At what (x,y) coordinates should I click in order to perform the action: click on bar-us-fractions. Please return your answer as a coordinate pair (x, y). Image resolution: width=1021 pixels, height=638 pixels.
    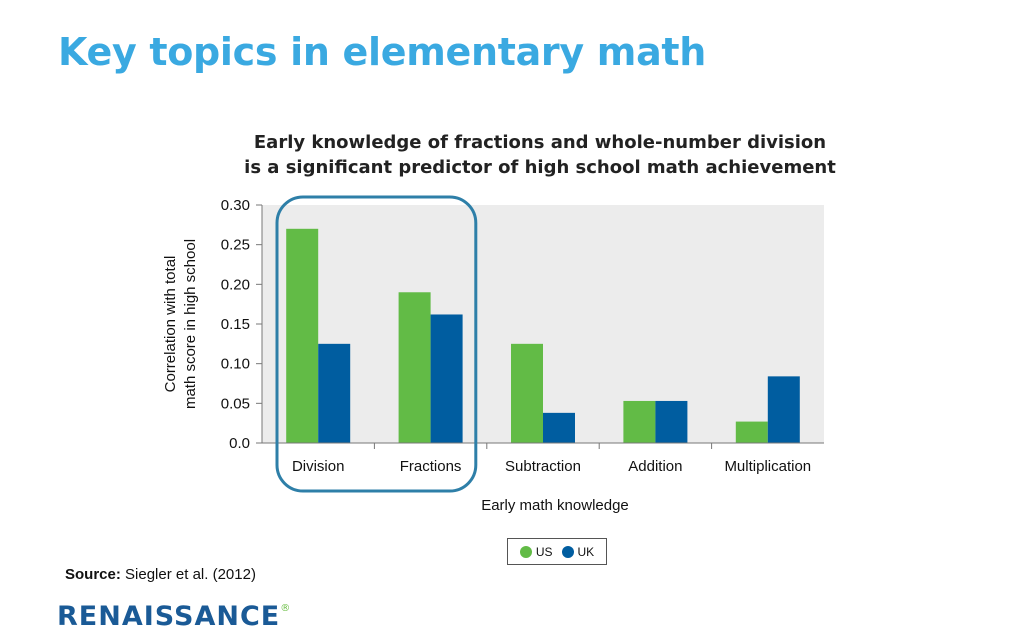
    Looking at the image, I should click on (414, 367).